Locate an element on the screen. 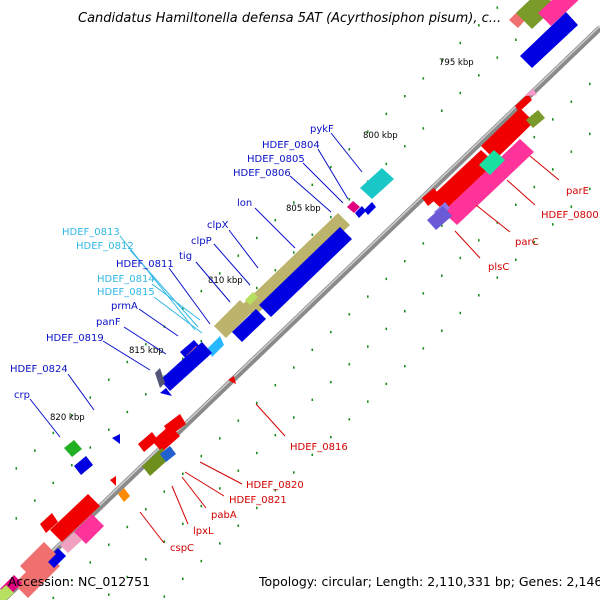 The image size is (600, 600). gene-label: panF is located at coordinates (108, 322).